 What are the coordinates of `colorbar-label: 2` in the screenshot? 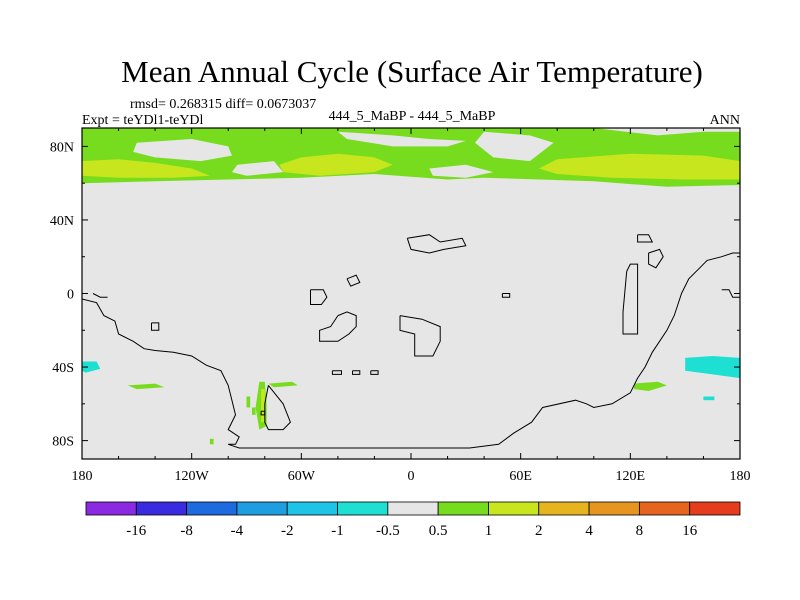 It's located at (539, 531).